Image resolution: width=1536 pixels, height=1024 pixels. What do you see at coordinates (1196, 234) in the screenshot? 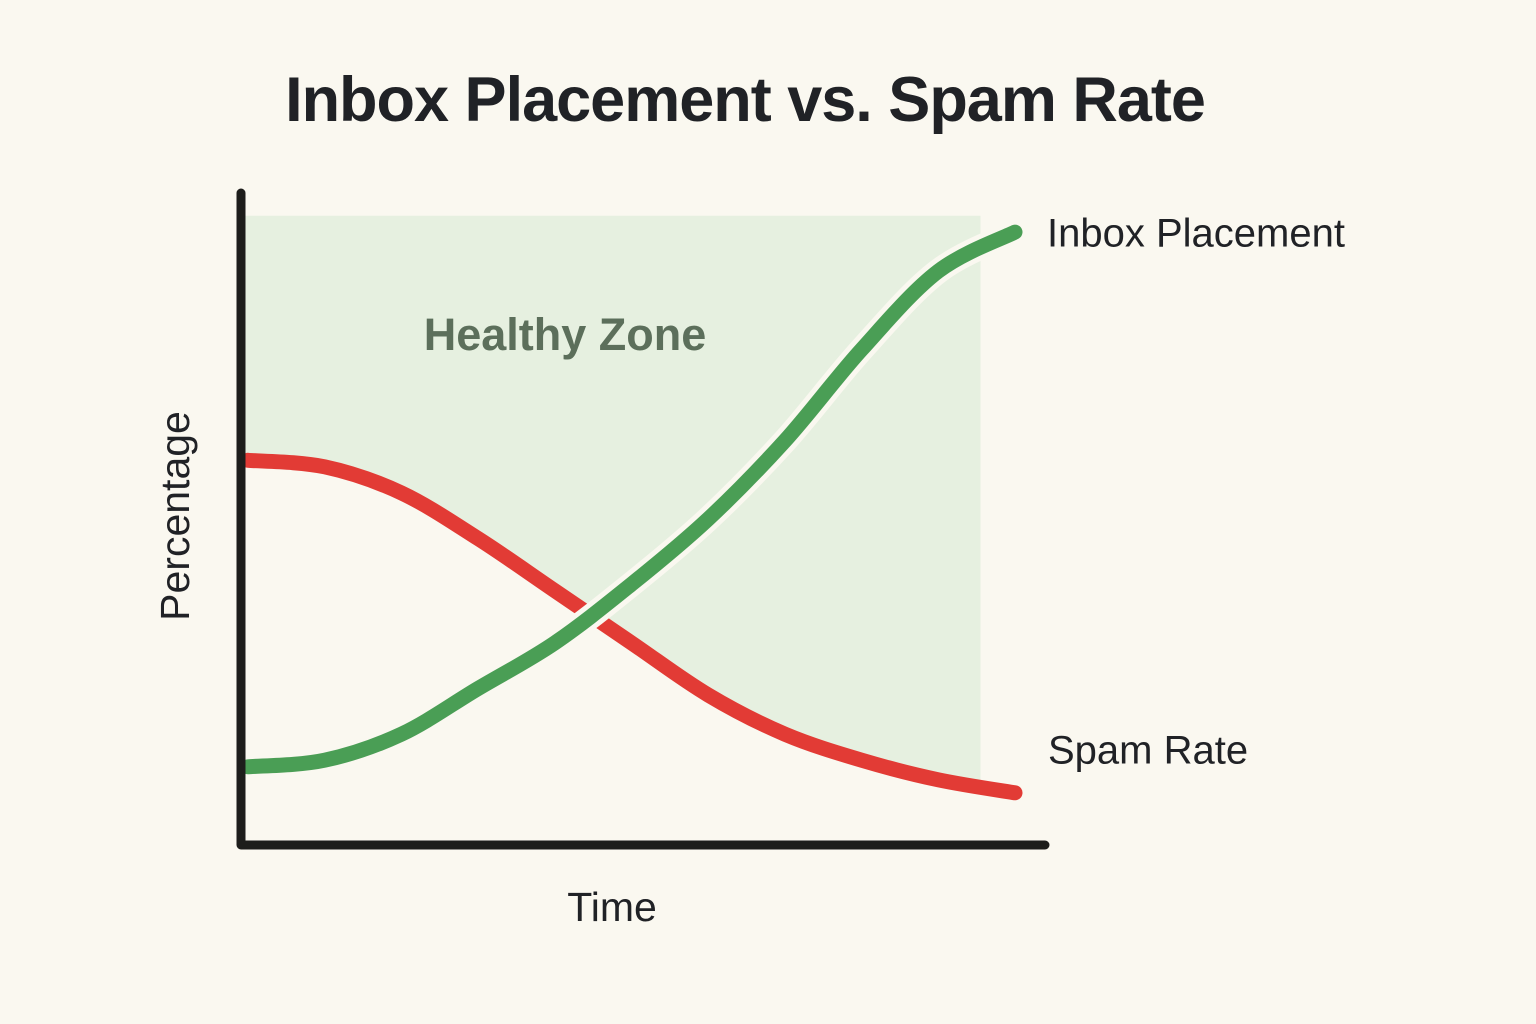
I see `inbox-placement-label: Inbox Placement` at bounding box center [1196, 234].